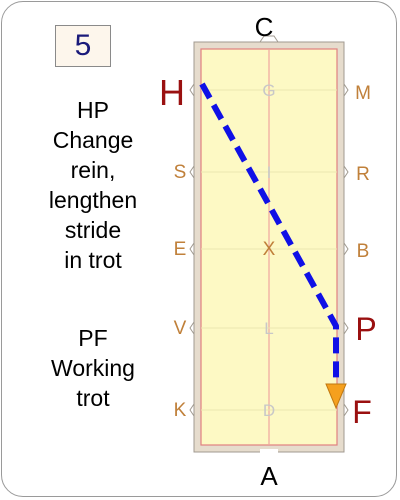  What do you see at coordinates (269, 172) in the screenshot?
I see `centerline-letter-i: I` at bounding box center [269, 172].